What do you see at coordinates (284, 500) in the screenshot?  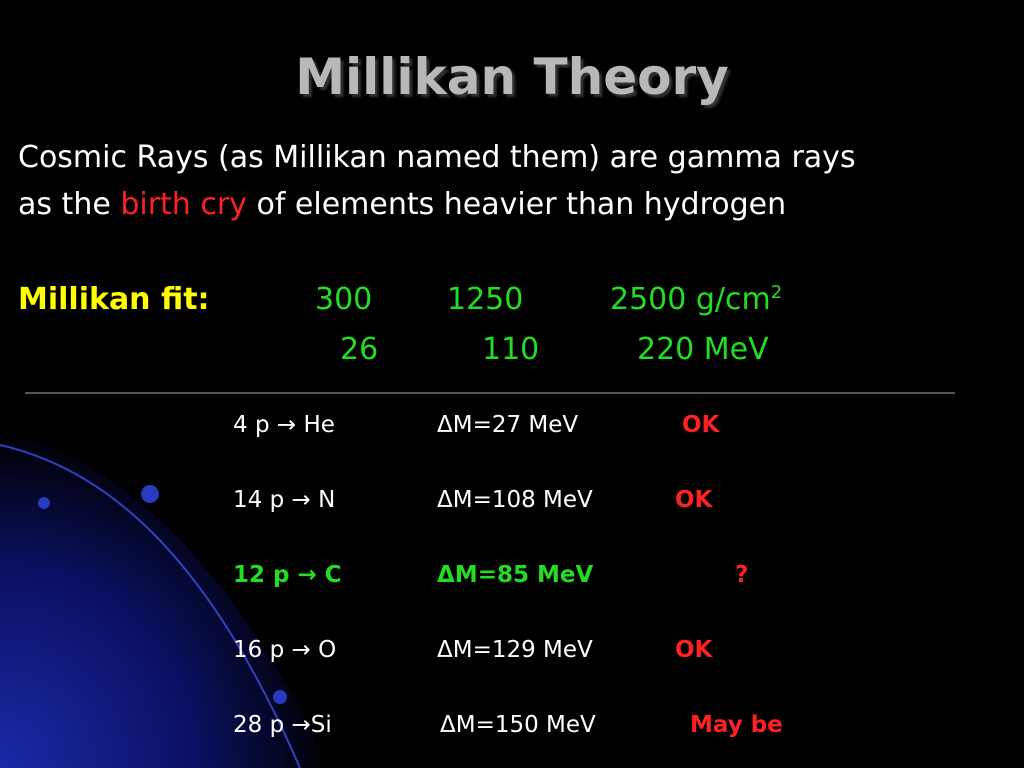 I see `reaction: 14 p → N` at bounding box center [284, 500].